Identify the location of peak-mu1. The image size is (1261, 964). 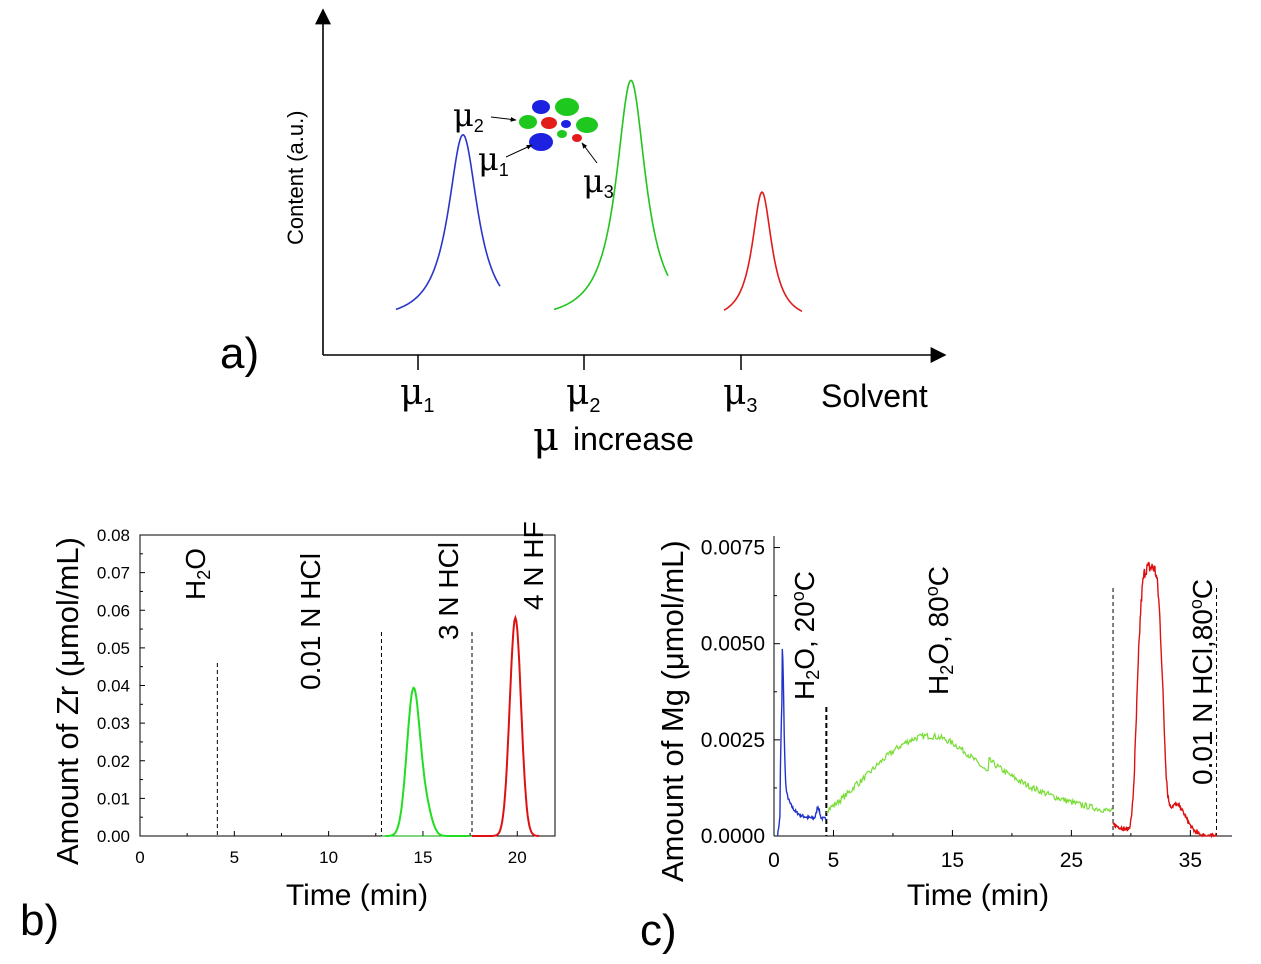
(448, 222).